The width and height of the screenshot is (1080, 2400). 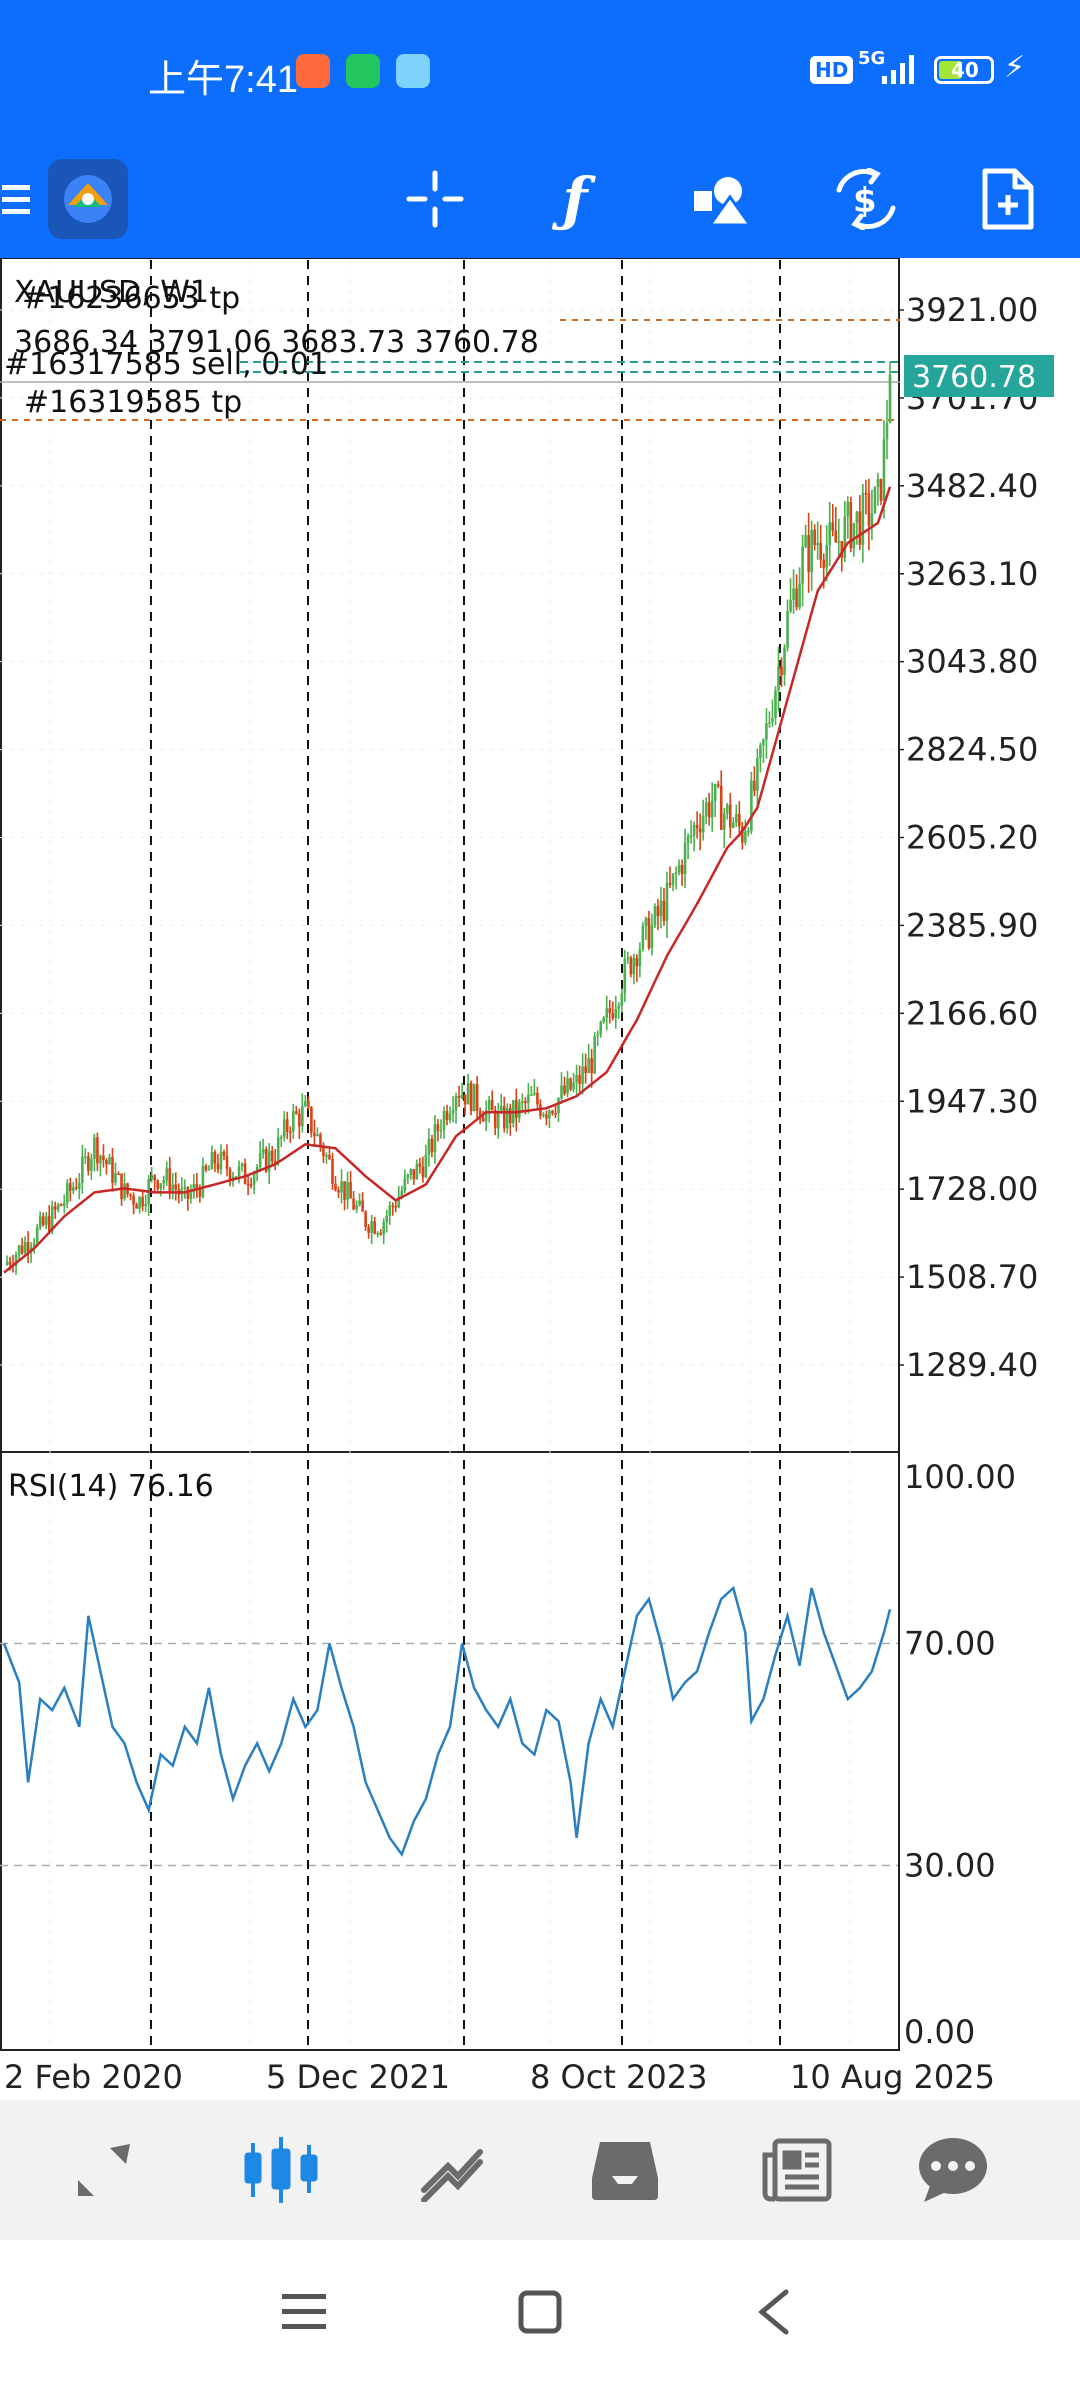 What do you see at coordinates (965, 70) in the screenshot?
I see `battery-level: 40` at bounding box center [965, 70].